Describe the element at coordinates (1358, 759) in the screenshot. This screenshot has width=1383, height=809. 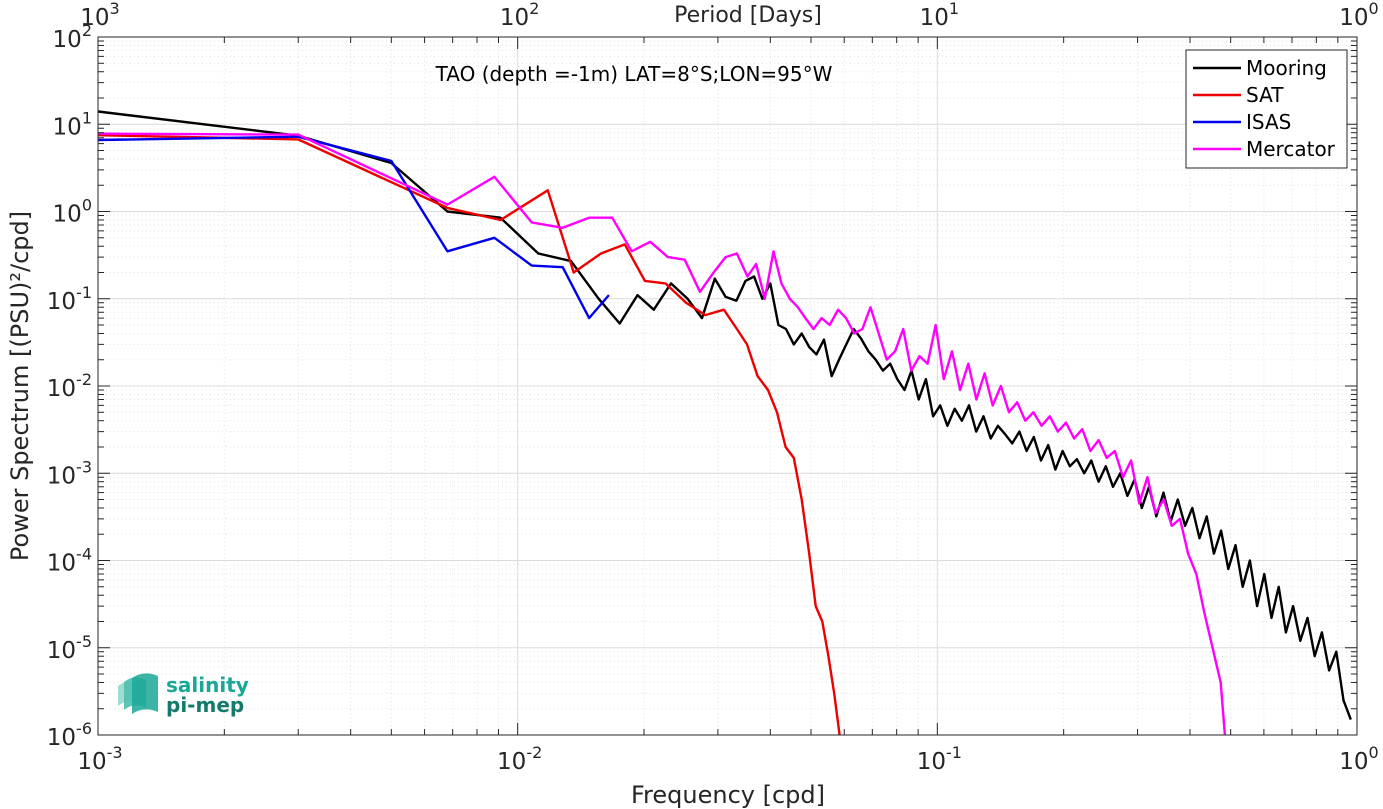
I see `x-tick-label: 10⁰` at that location.